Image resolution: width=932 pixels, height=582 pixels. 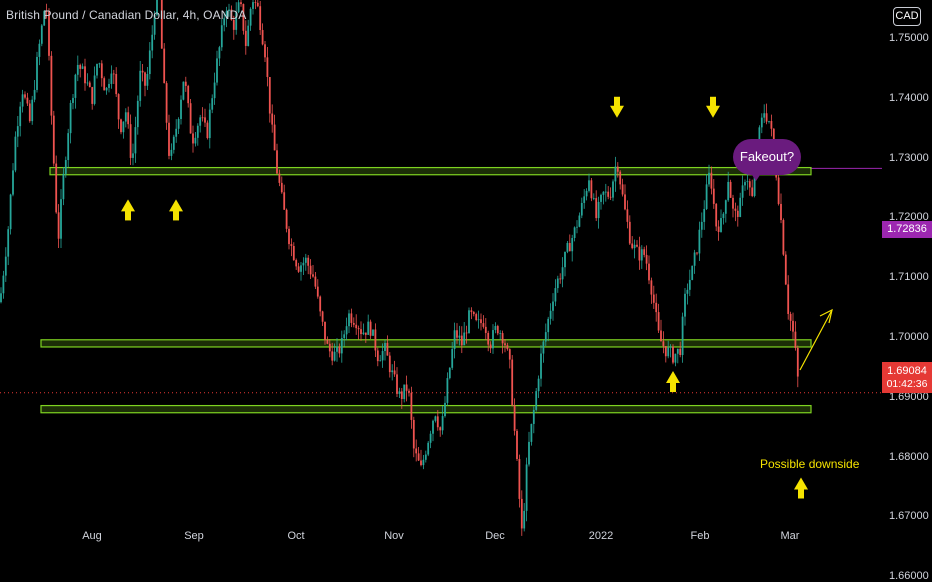 What do you see at coordinates (495, 536) in the screenshot?
I see `x-tick-label: Dec` at bounding box center [495, 536].